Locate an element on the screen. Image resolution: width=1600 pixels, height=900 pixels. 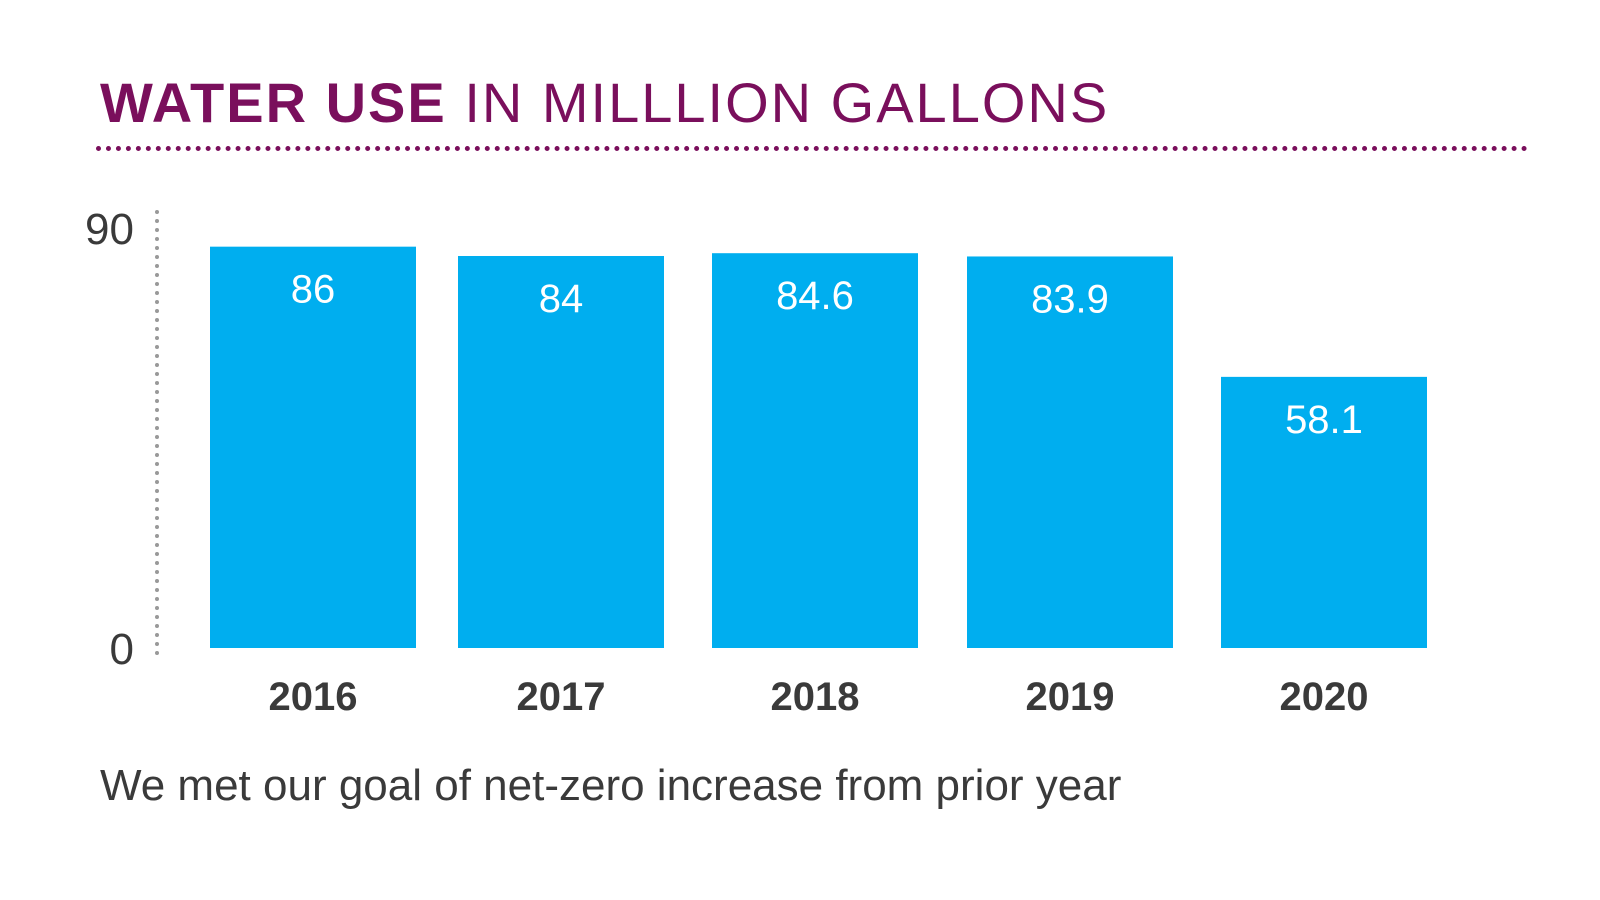
x-tick-label: 2020 is located at coordinates (1324, 697).